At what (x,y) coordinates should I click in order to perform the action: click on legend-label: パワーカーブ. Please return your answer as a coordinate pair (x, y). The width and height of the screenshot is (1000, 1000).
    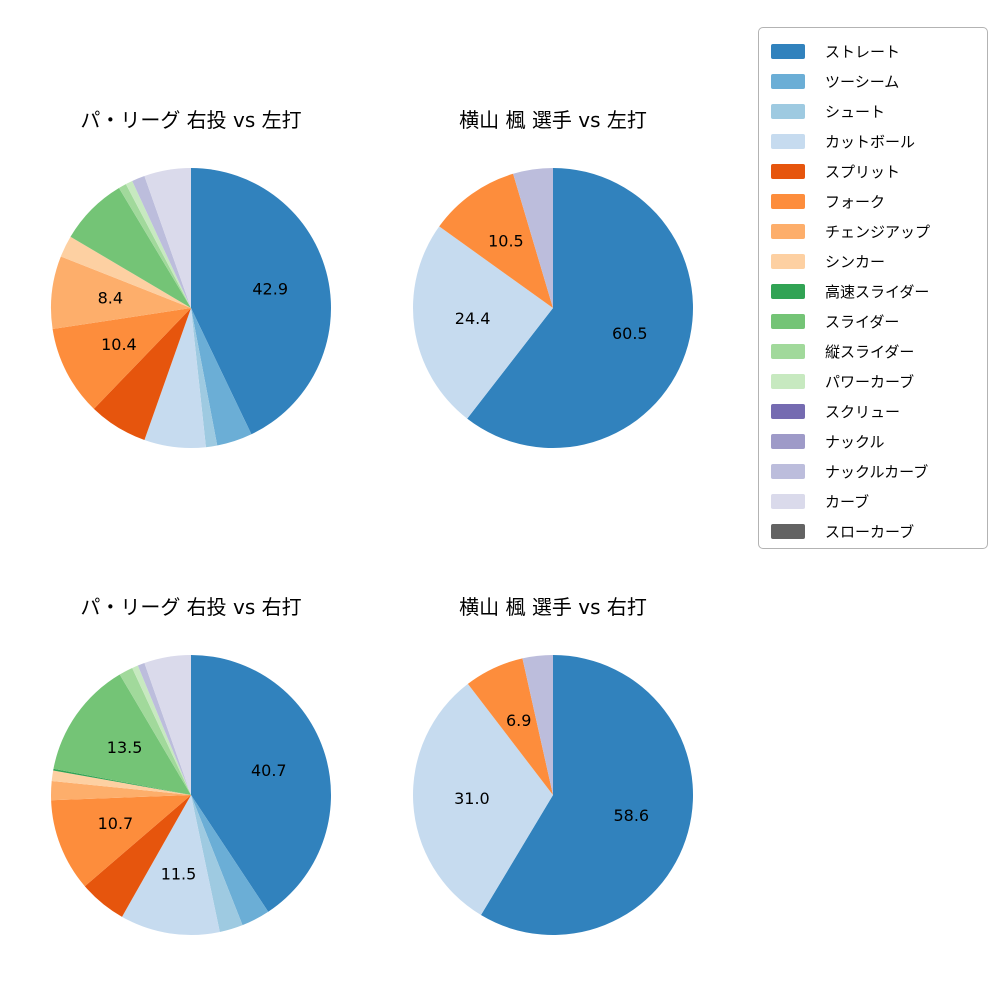
    Looking at the image, I should click on (870, 381).